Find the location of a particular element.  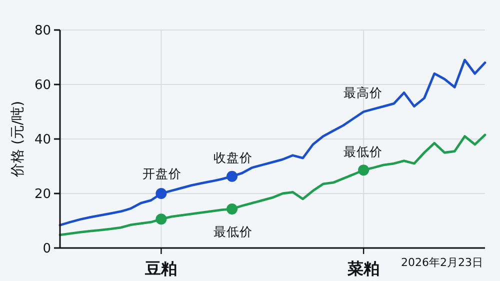

y-tick-label: 60 is located at coordinates (42, 86).